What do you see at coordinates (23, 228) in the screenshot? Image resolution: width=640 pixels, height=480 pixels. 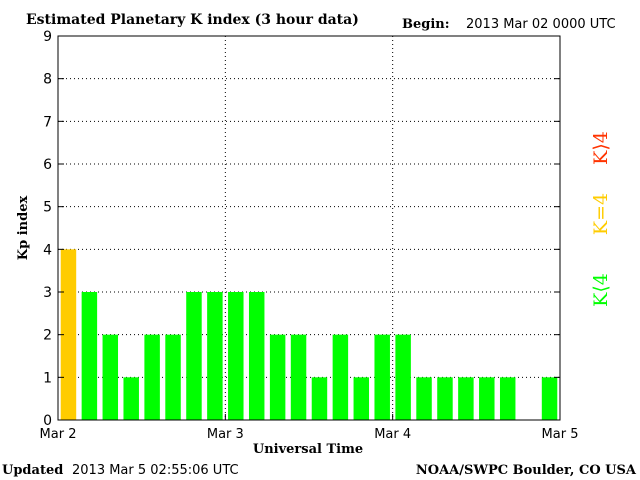 I see `y-axis-label: Kp index` at bounding box center [23, 228].